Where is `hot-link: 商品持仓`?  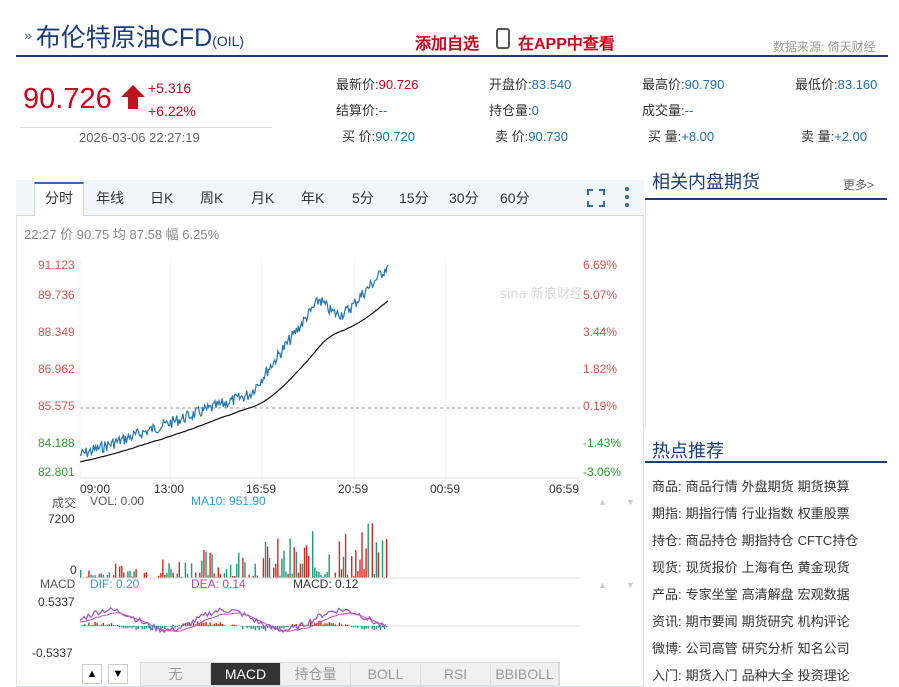
hot-link: 商品持仓 is located at coordinates (711, 540).